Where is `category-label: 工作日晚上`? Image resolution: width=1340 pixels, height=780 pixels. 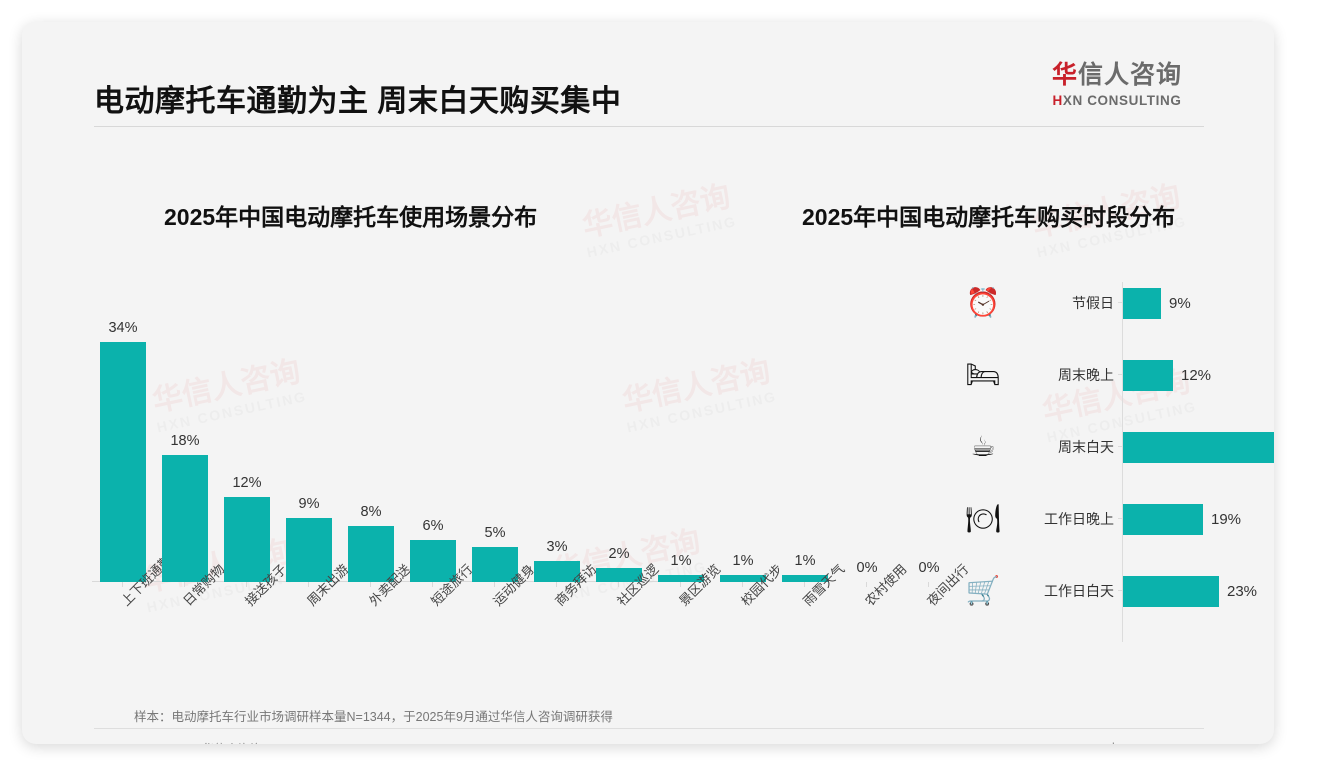 category-label: 工作日晚上 is located at coordinates (1079, 519).